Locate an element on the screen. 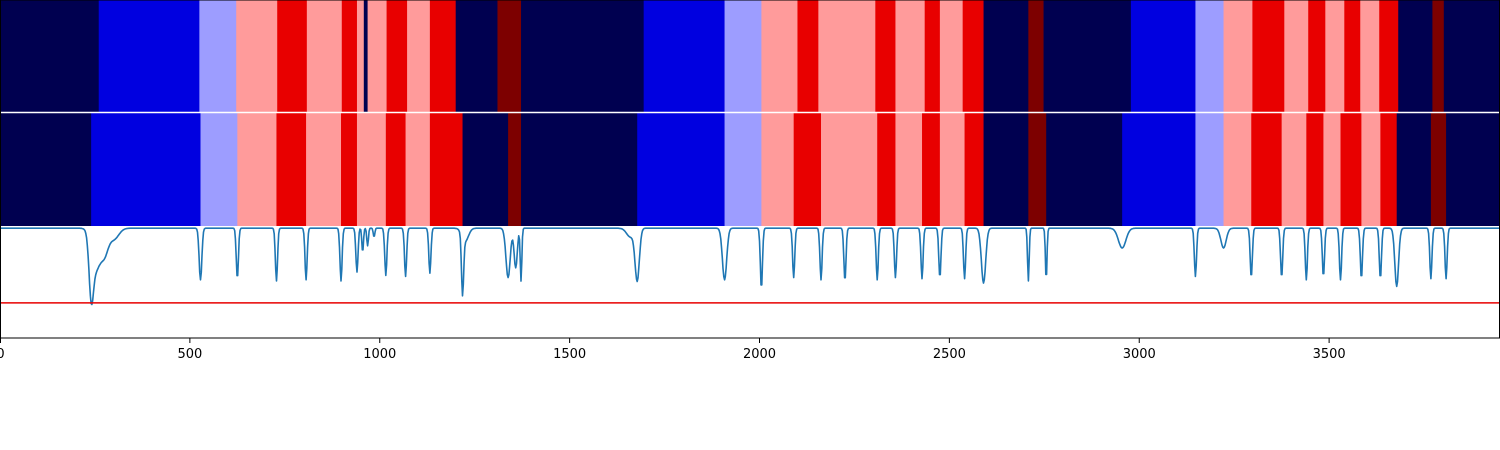  x-tick-label: 1500 is located at coordinates (569, 354).